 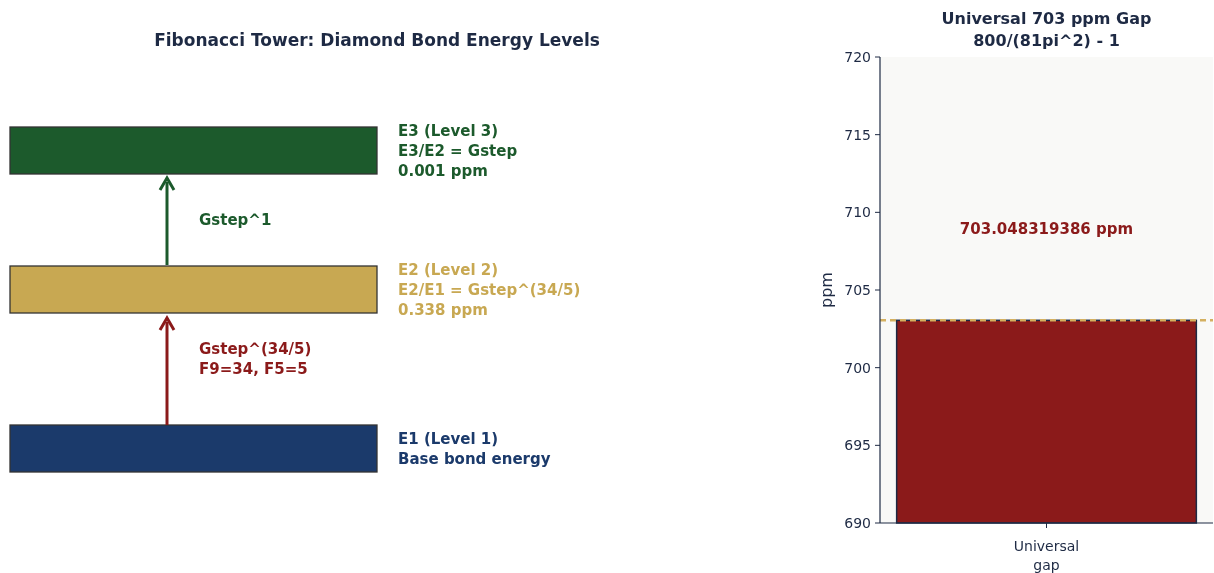 I want to click on y-axis-title: ppm, so click(x=826, y=290).